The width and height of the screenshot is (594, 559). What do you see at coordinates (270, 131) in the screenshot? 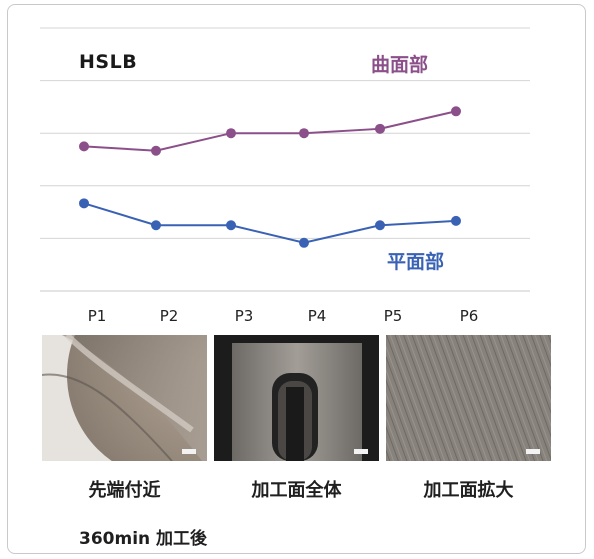
I see `series-line-curve` at bounding box center [270, 131].